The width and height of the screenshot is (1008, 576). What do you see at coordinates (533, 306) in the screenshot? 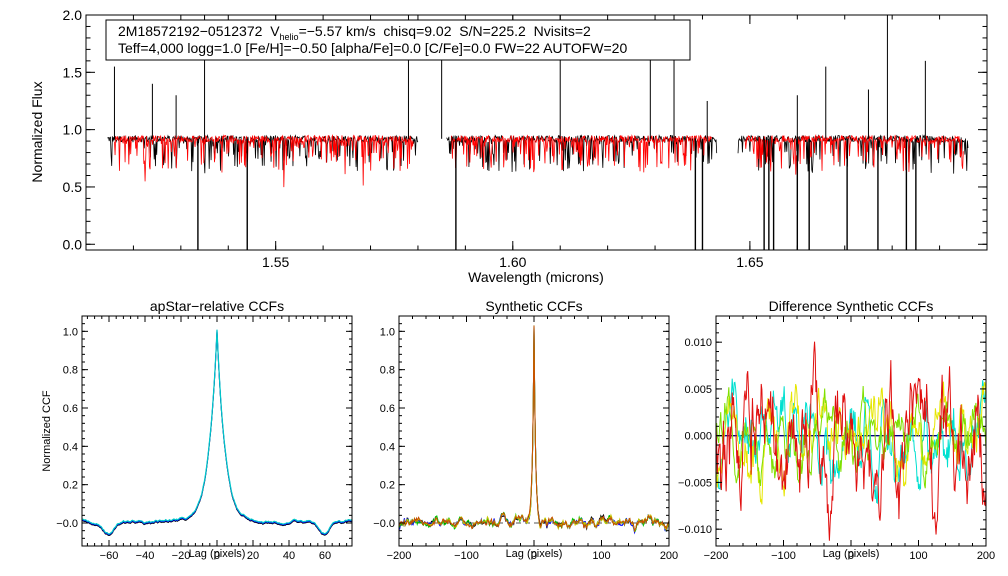
I see `synthetic-ccf-title: Synthetic CCFs` at bounding box center [533, 306].